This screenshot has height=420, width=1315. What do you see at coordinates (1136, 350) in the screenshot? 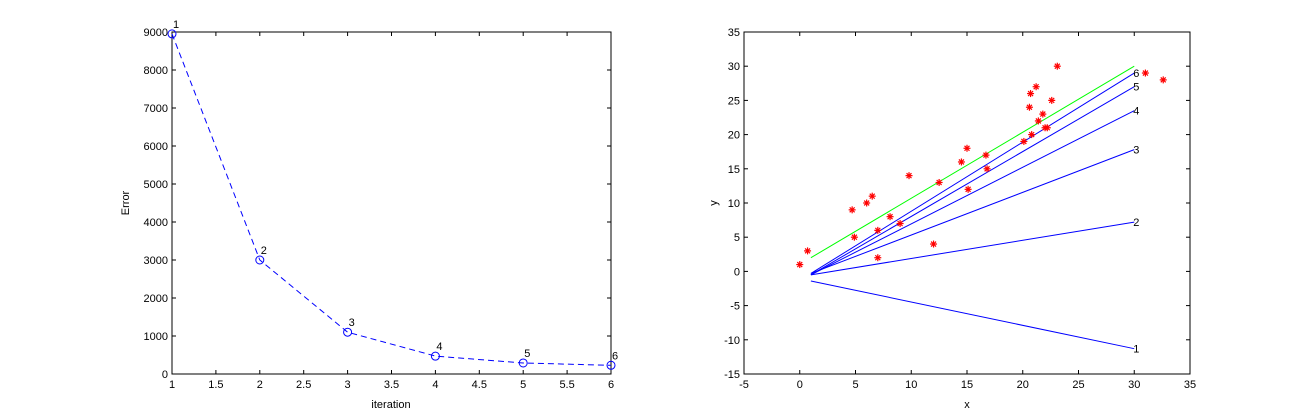
I see `fit-line-label: 1` at bounding box center [1136, 350].